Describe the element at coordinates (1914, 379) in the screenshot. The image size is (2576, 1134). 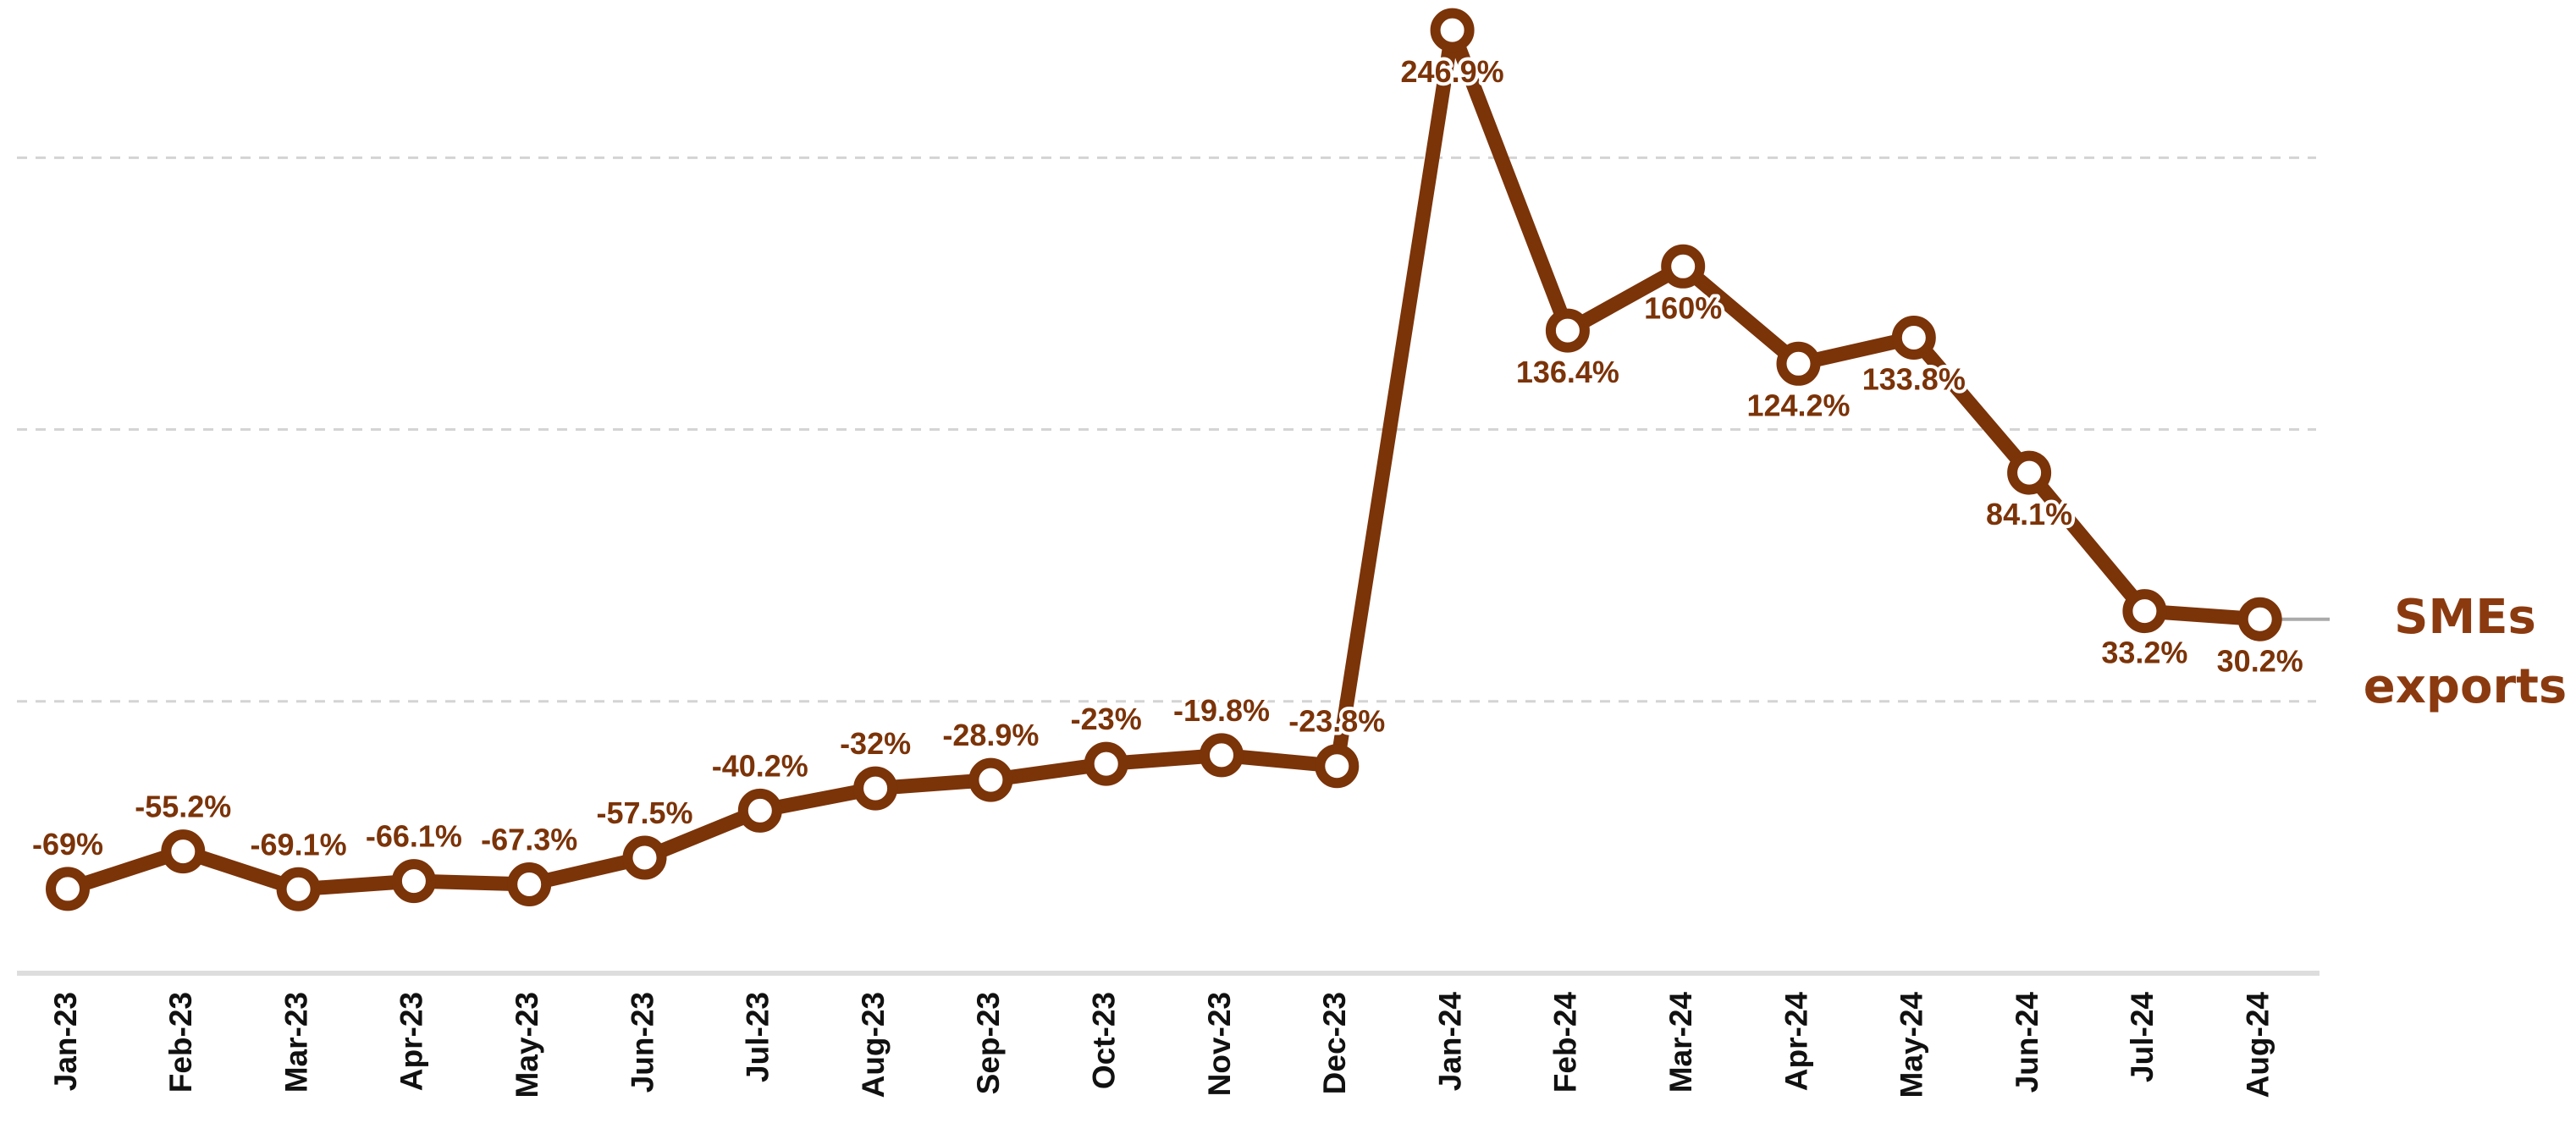
I see `value-label: 133.8%` at that location.